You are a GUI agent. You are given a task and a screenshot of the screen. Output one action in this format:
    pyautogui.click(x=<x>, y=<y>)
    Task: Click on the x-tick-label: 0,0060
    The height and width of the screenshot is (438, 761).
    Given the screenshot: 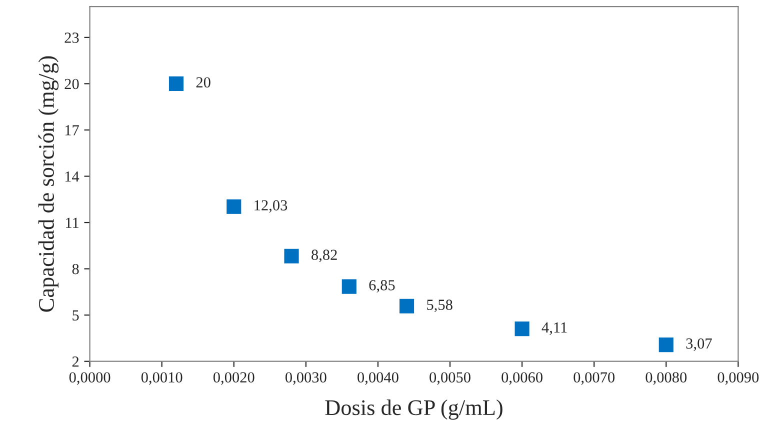 What is the action you would take?
    pyautogui.click(x=522, y=378)
    